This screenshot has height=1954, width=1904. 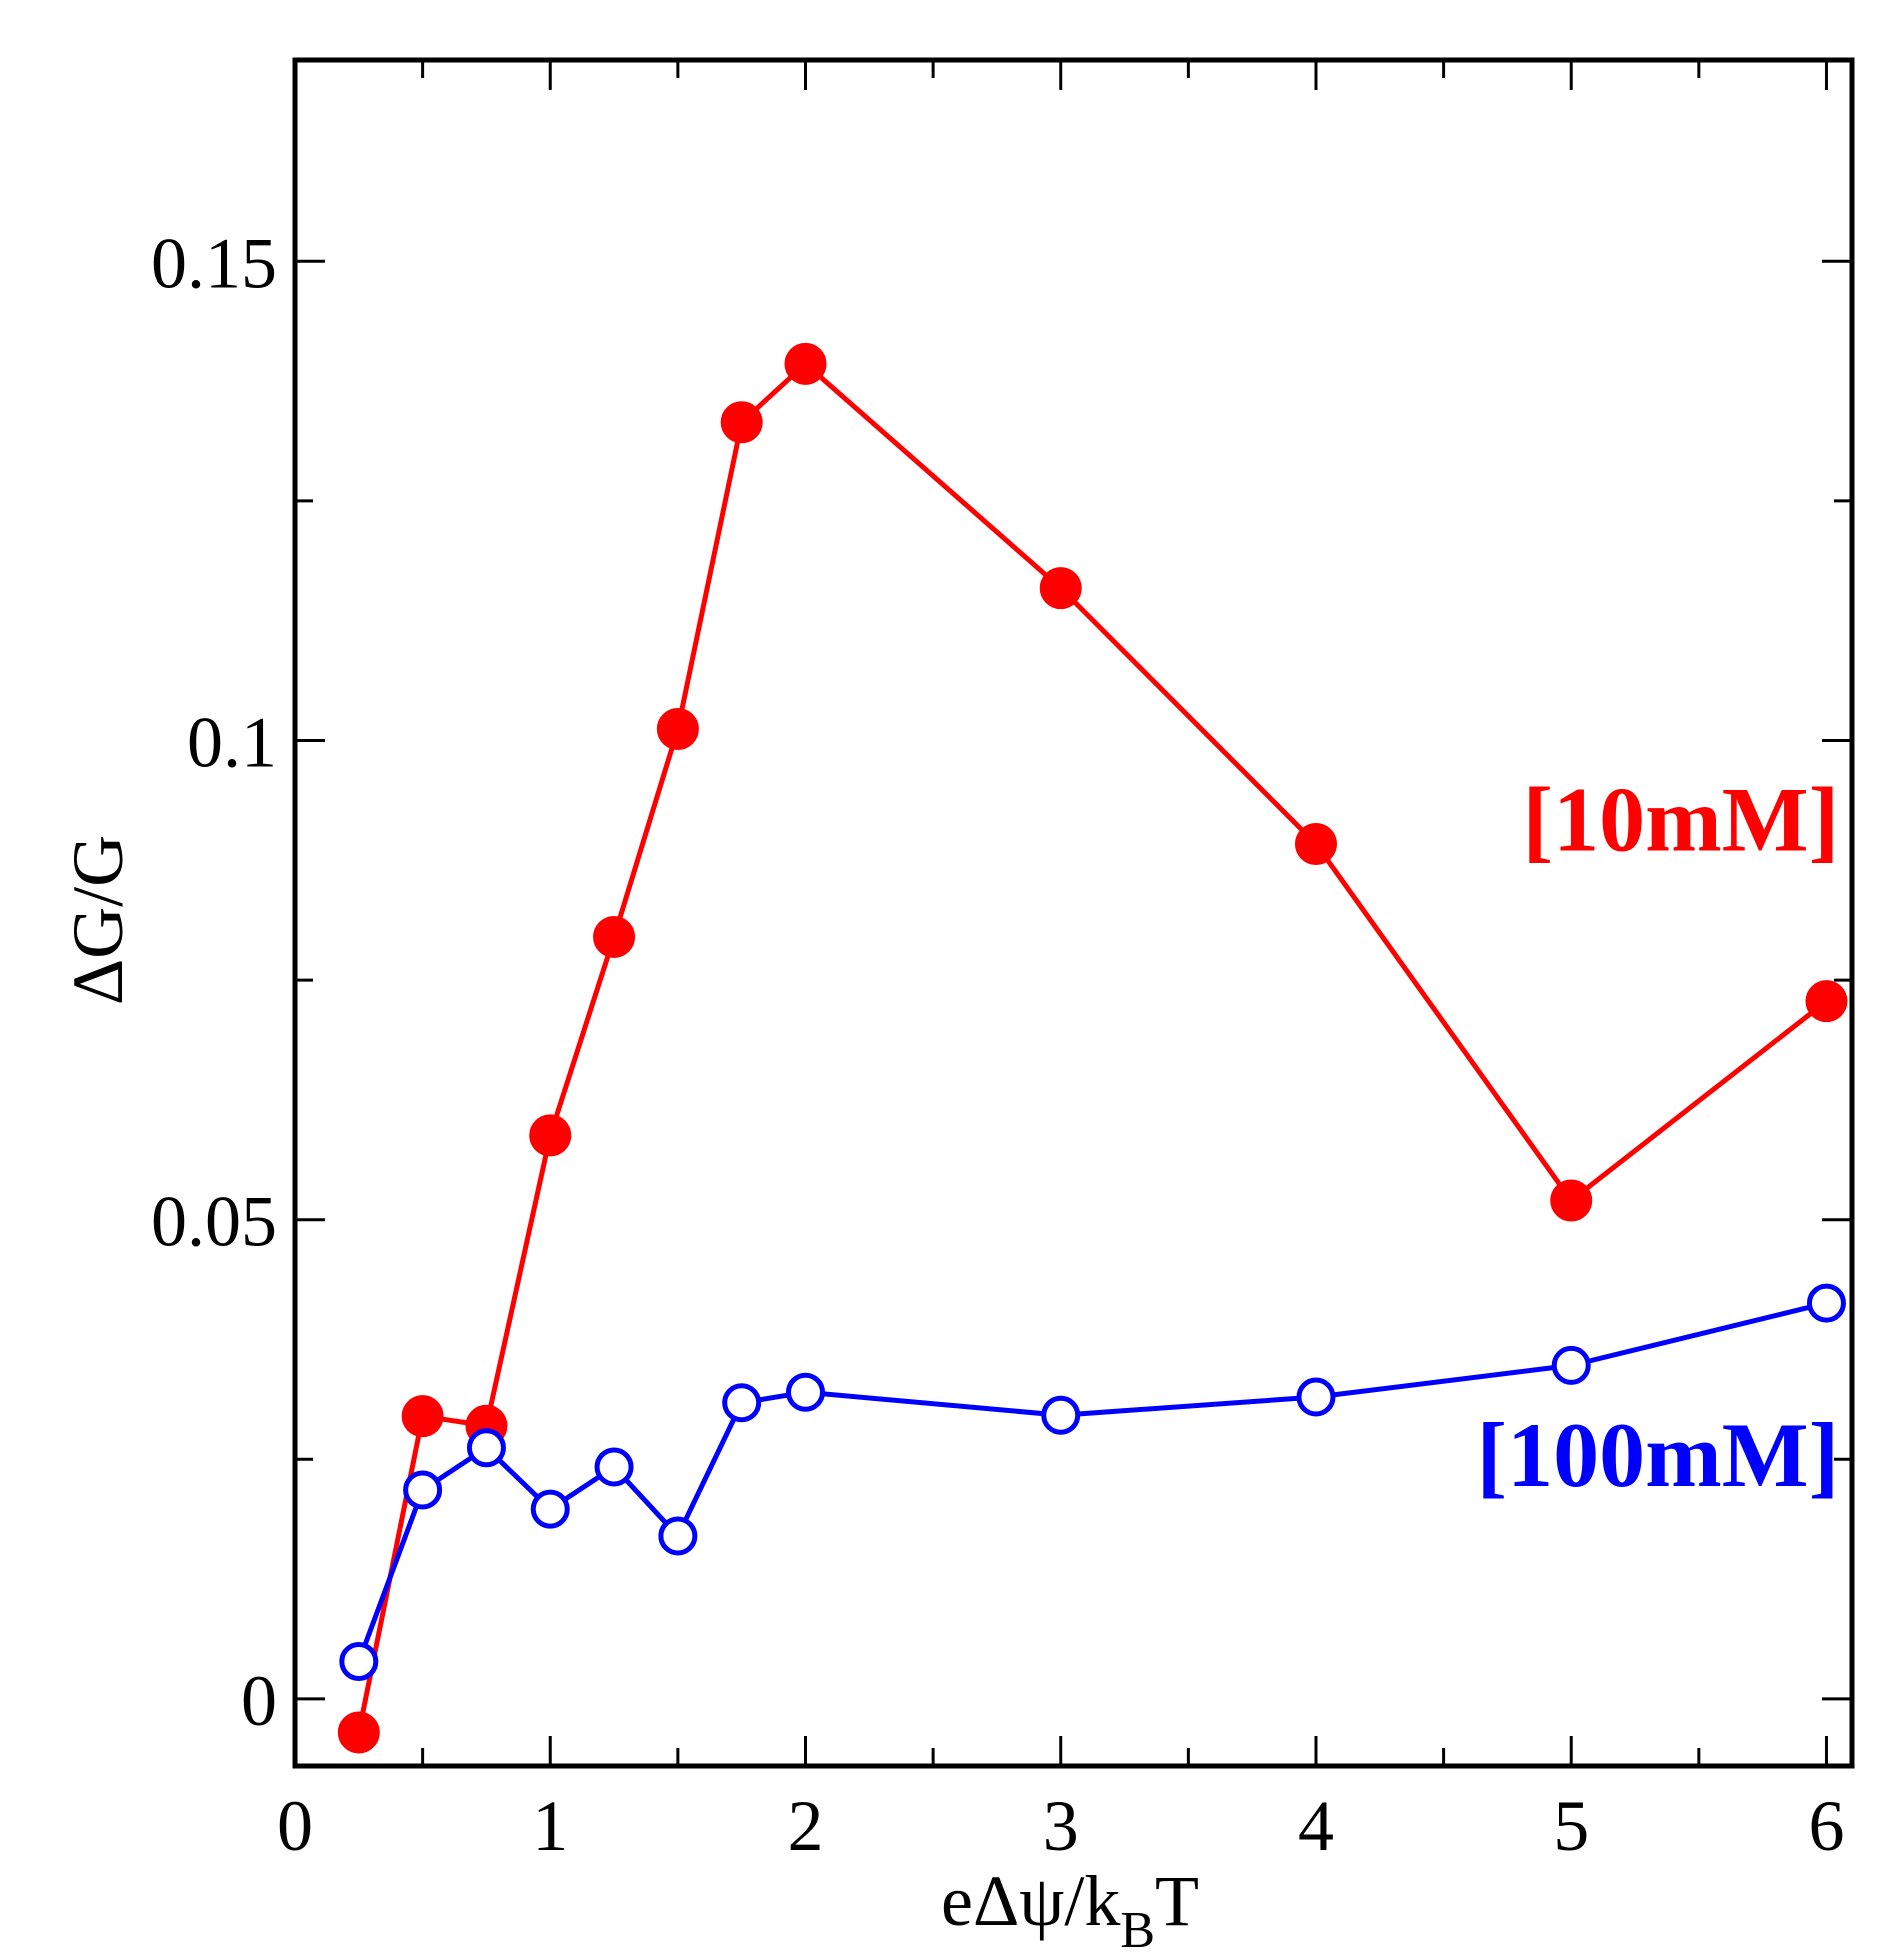 What do you see at coordinates (214, 1222) in the screenshot?
I see `y-tick-label-1: 0.05` at bounding box center [214, 1222].